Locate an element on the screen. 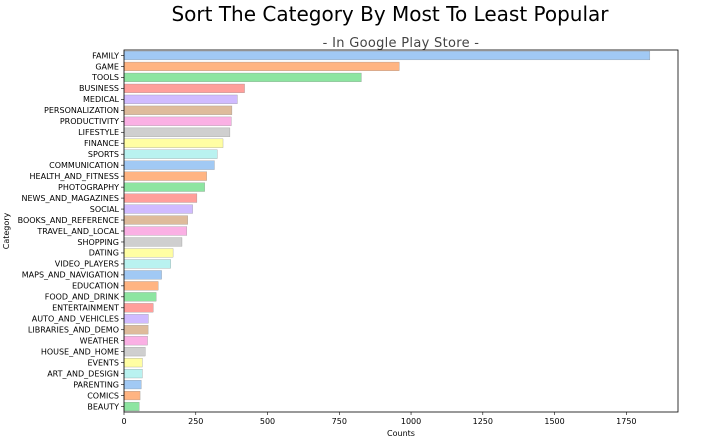 This screenshot has height=441, width=705. y-tick-label: BEAUTY is located at coordinates (103, 406).